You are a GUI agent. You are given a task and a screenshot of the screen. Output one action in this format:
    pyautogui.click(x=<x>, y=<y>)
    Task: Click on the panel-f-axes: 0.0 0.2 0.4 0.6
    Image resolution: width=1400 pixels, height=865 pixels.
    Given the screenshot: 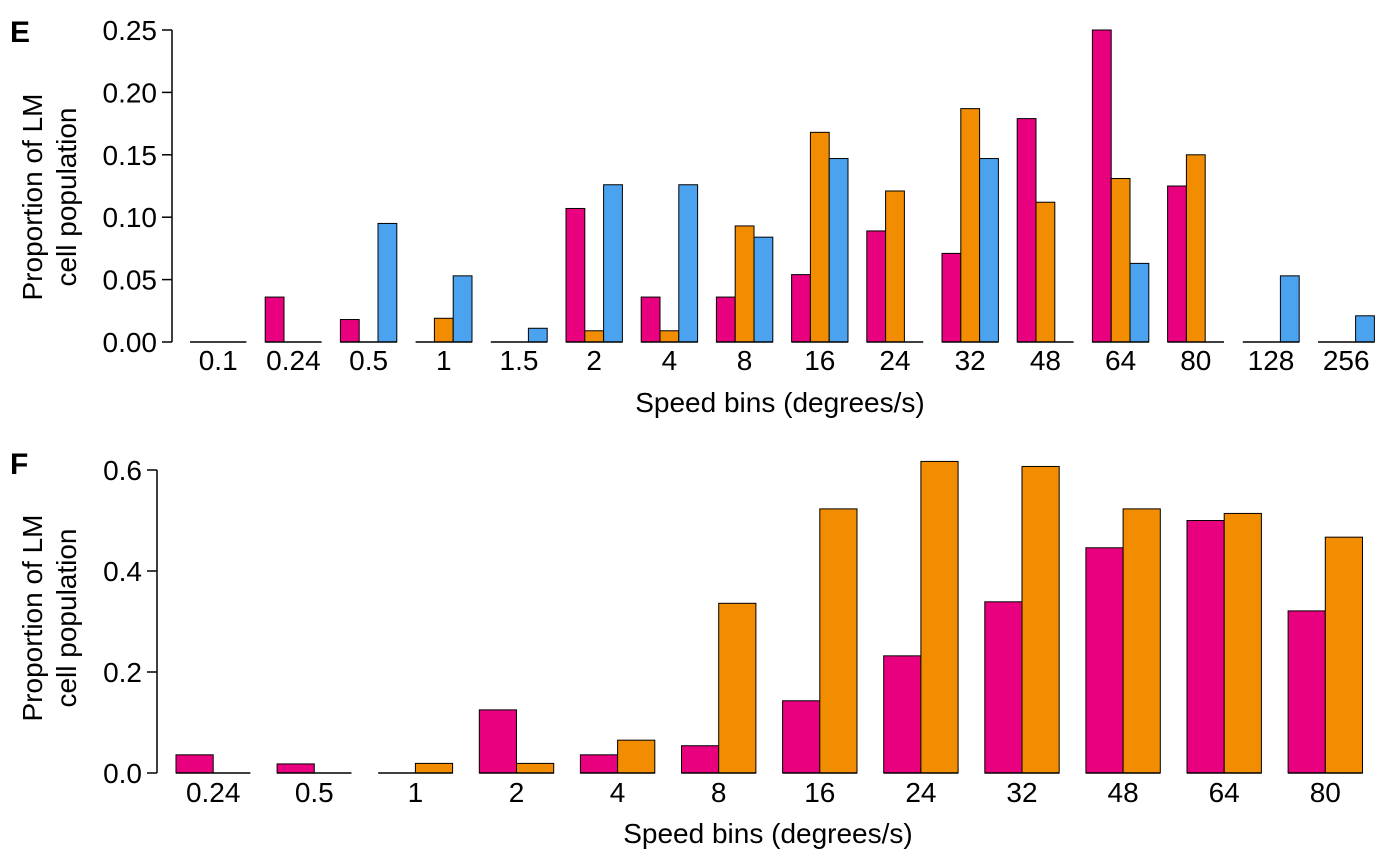 What is the action you would take?
    pyautogui.click(x=130, y=622)
    